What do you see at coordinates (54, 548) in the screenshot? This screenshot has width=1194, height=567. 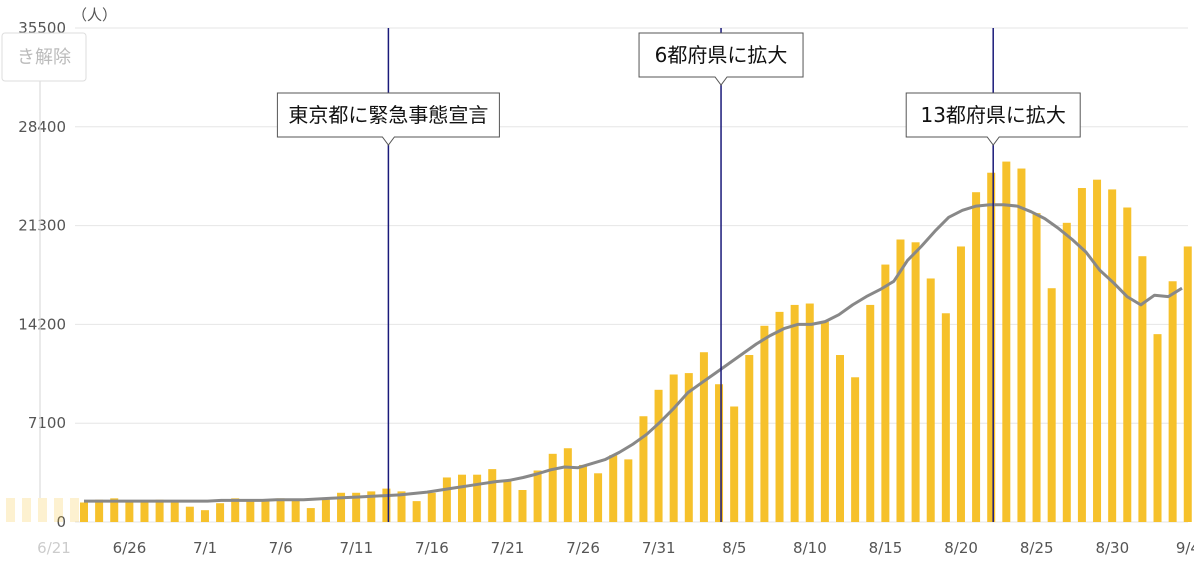 I see `x-tick-label: 6/21` at bounding box center [54, 548].